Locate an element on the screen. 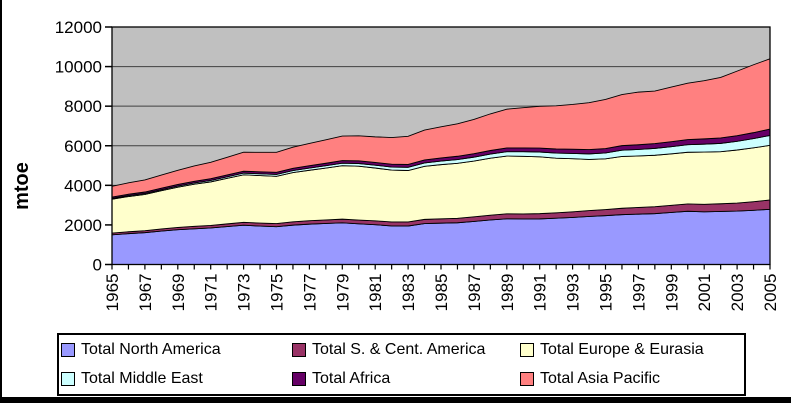  legend-label-s-cent-america: Total S. & Cent. America is located at coordinates (399, 349).